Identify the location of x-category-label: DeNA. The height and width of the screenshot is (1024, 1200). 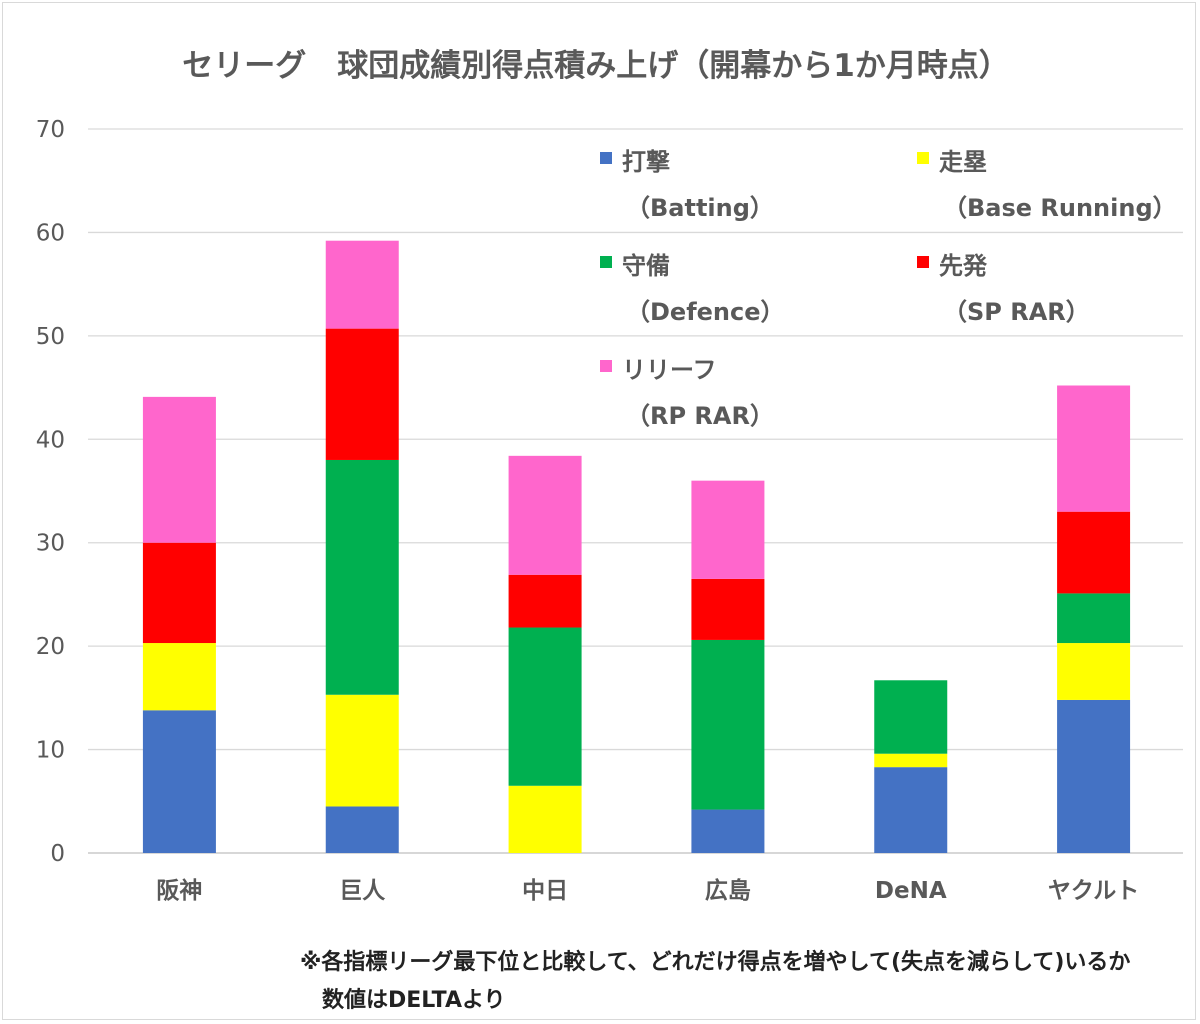
(911, 891).